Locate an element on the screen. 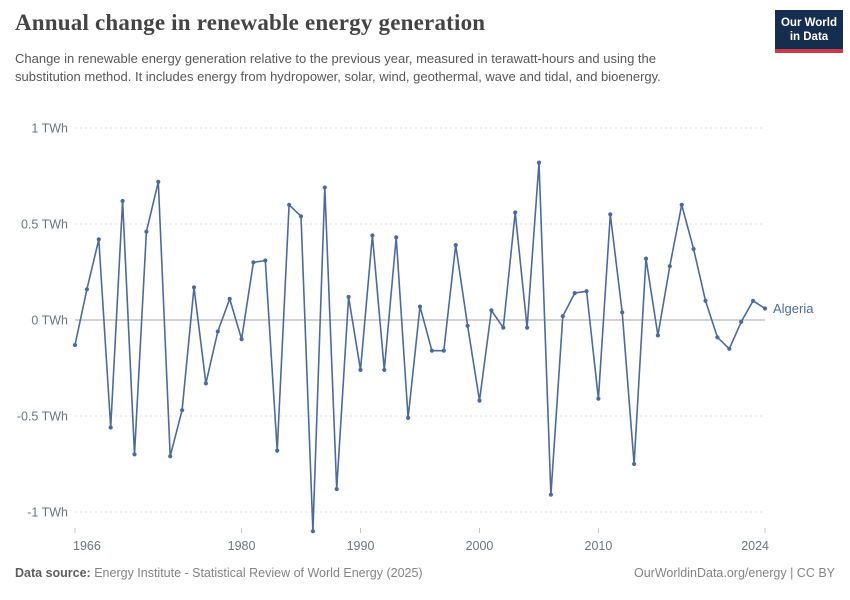 The height and width of the screenshot is (600, 850). x-axis-label-2000: 2000 is located at coordinates (480, 546).